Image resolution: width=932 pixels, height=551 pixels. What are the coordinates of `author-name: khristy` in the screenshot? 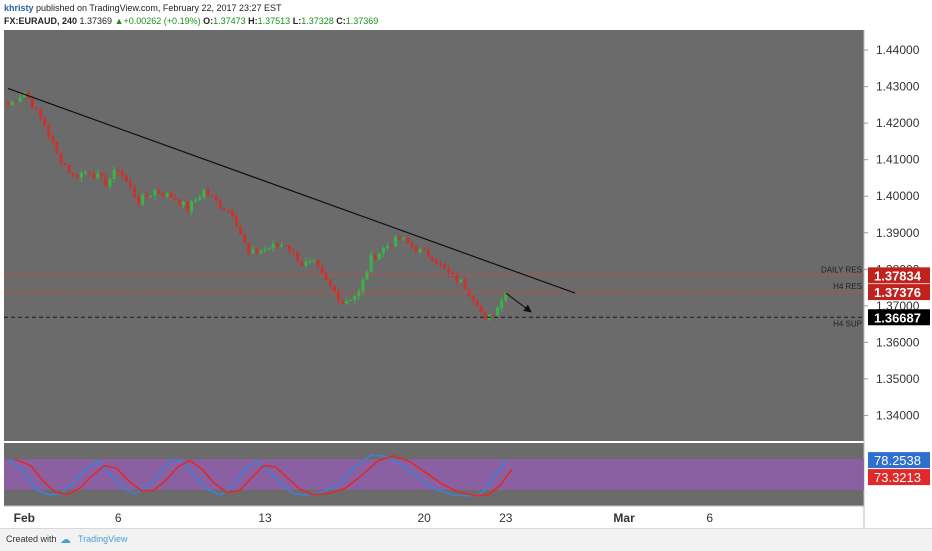 It's located at (19, 8).